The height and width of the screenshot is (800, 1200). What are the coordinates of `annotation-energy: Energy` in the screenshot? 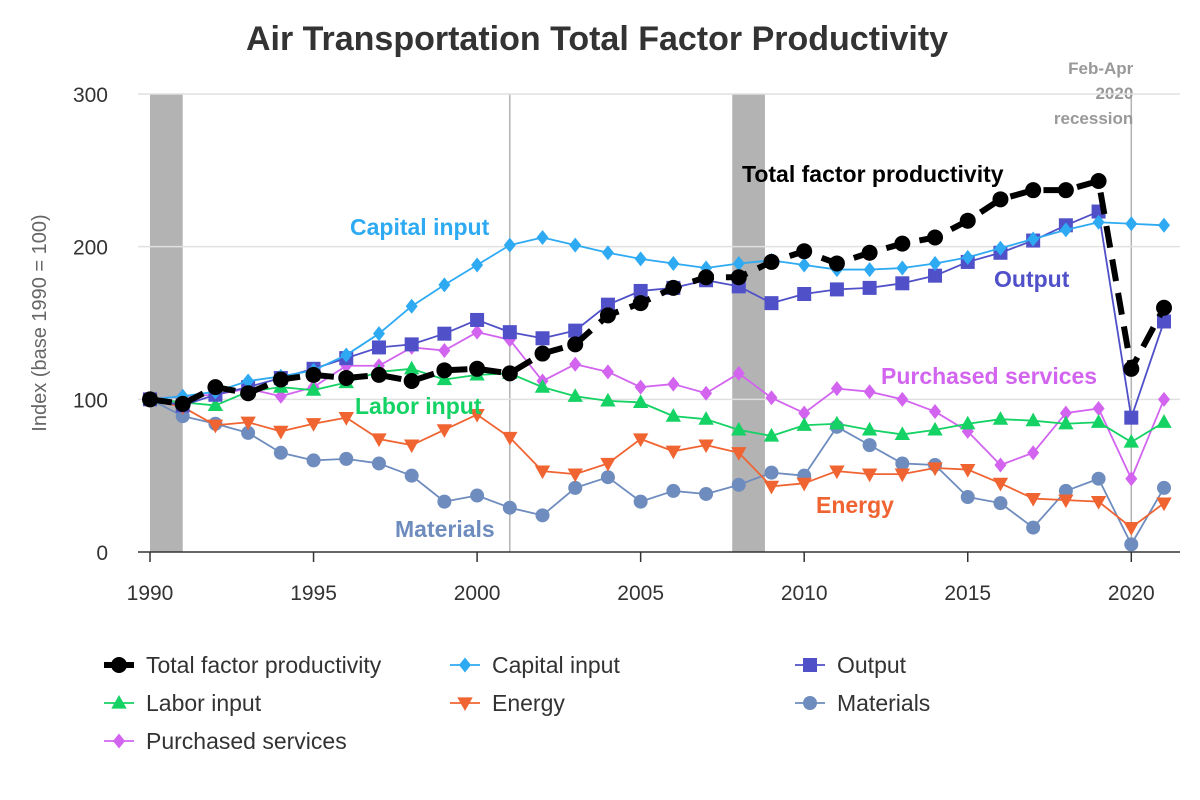 It's located at (855, 505).